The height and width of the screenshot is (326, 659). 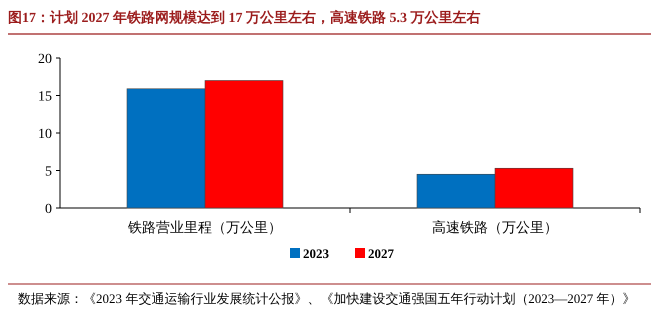 What do you see at coordinates (45, 97) in the screenshot?
I see `y-tick-label: 15` at bounding box center [45, 97].